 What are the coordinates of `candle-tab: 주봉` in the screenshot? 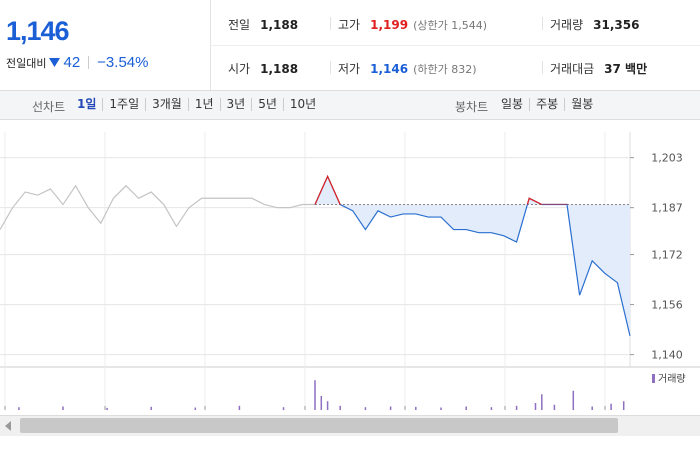 It's located at (546, 104).